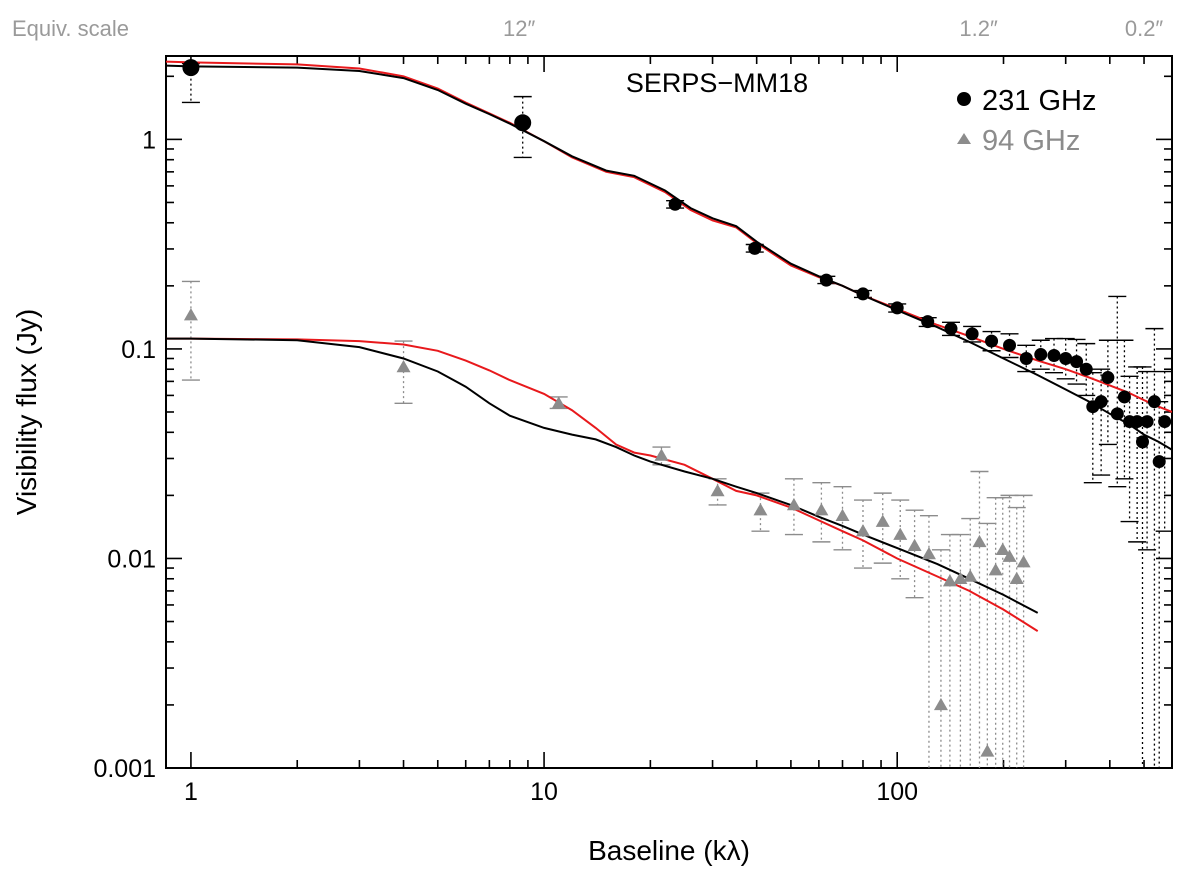  I want to click on chart-title: SERPS−MM18, so click(717, 83).